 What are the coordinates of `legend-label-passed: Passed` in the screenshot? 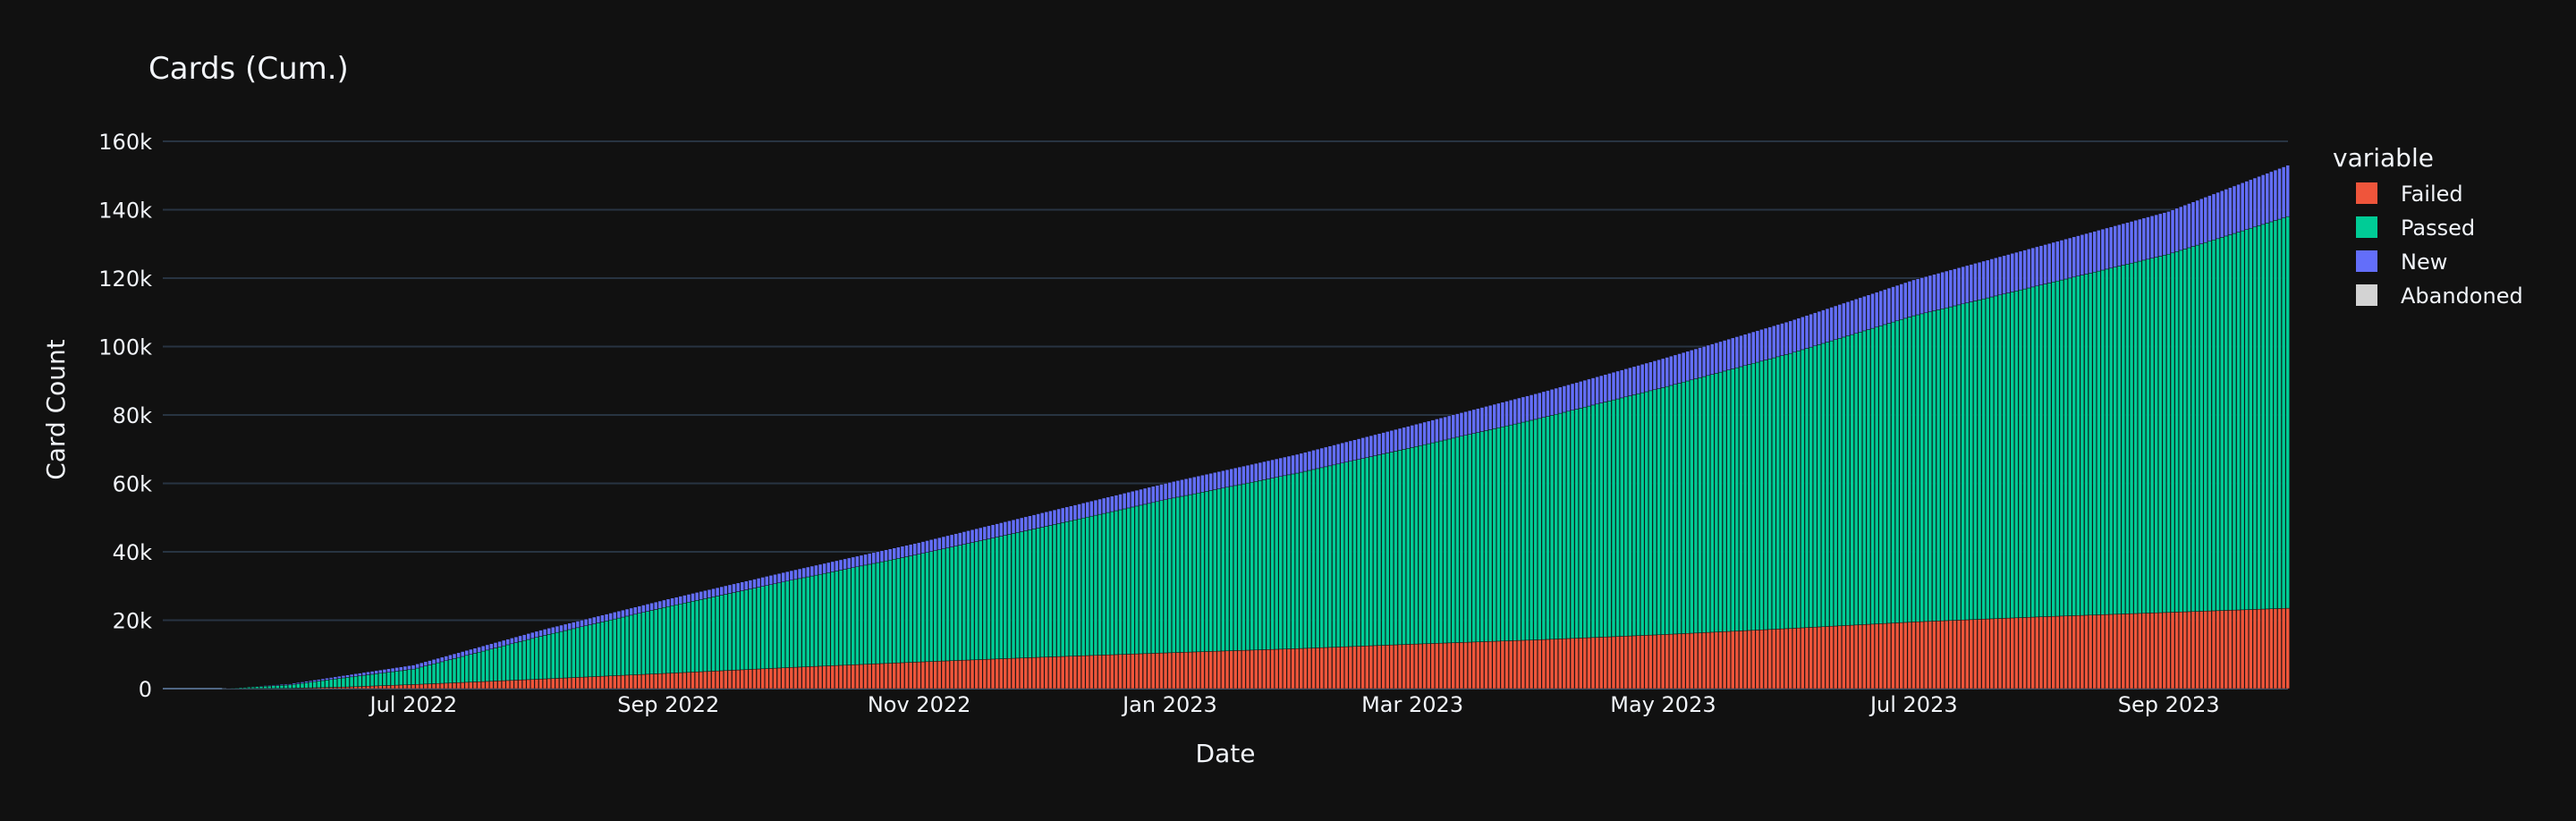 It's located at (2438, 228).